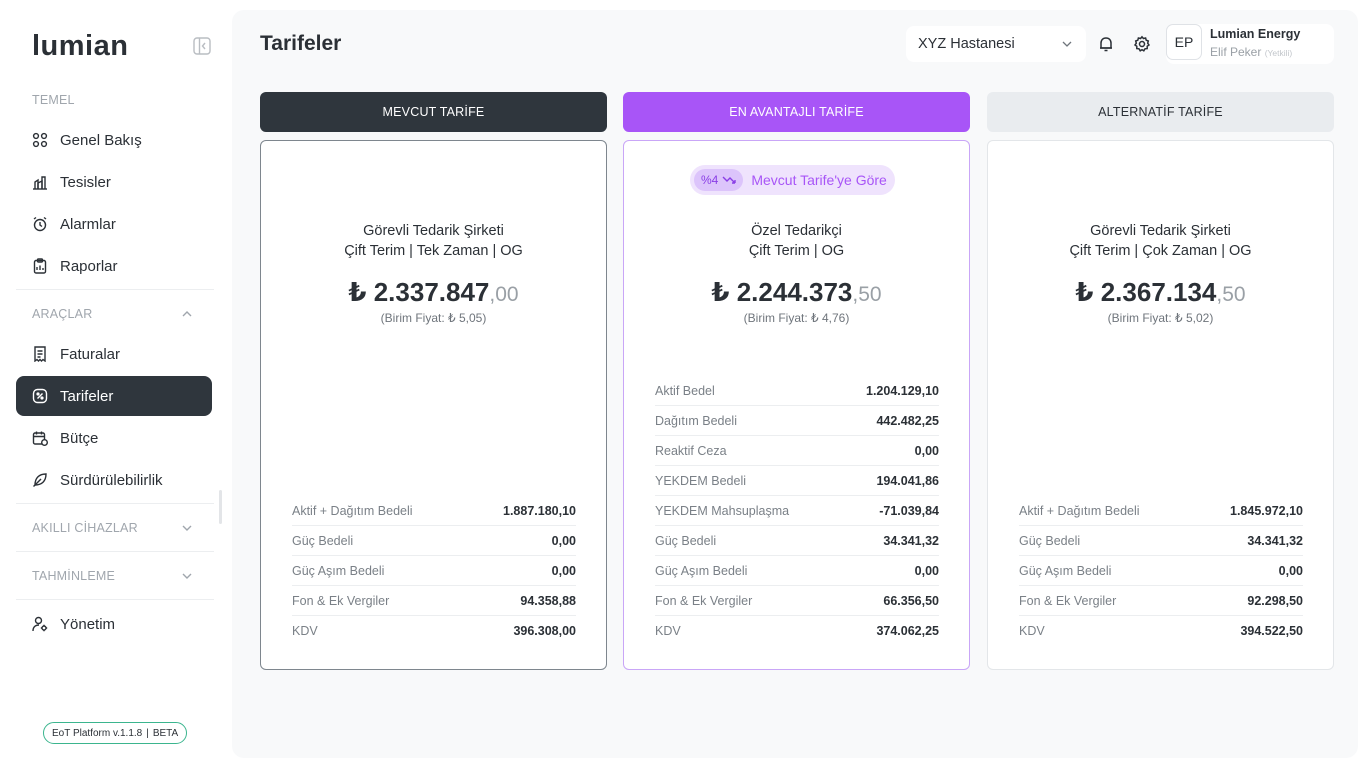 This screenshot has width=1366, height=768. I want to click on factory-icon, so click(40, 182).